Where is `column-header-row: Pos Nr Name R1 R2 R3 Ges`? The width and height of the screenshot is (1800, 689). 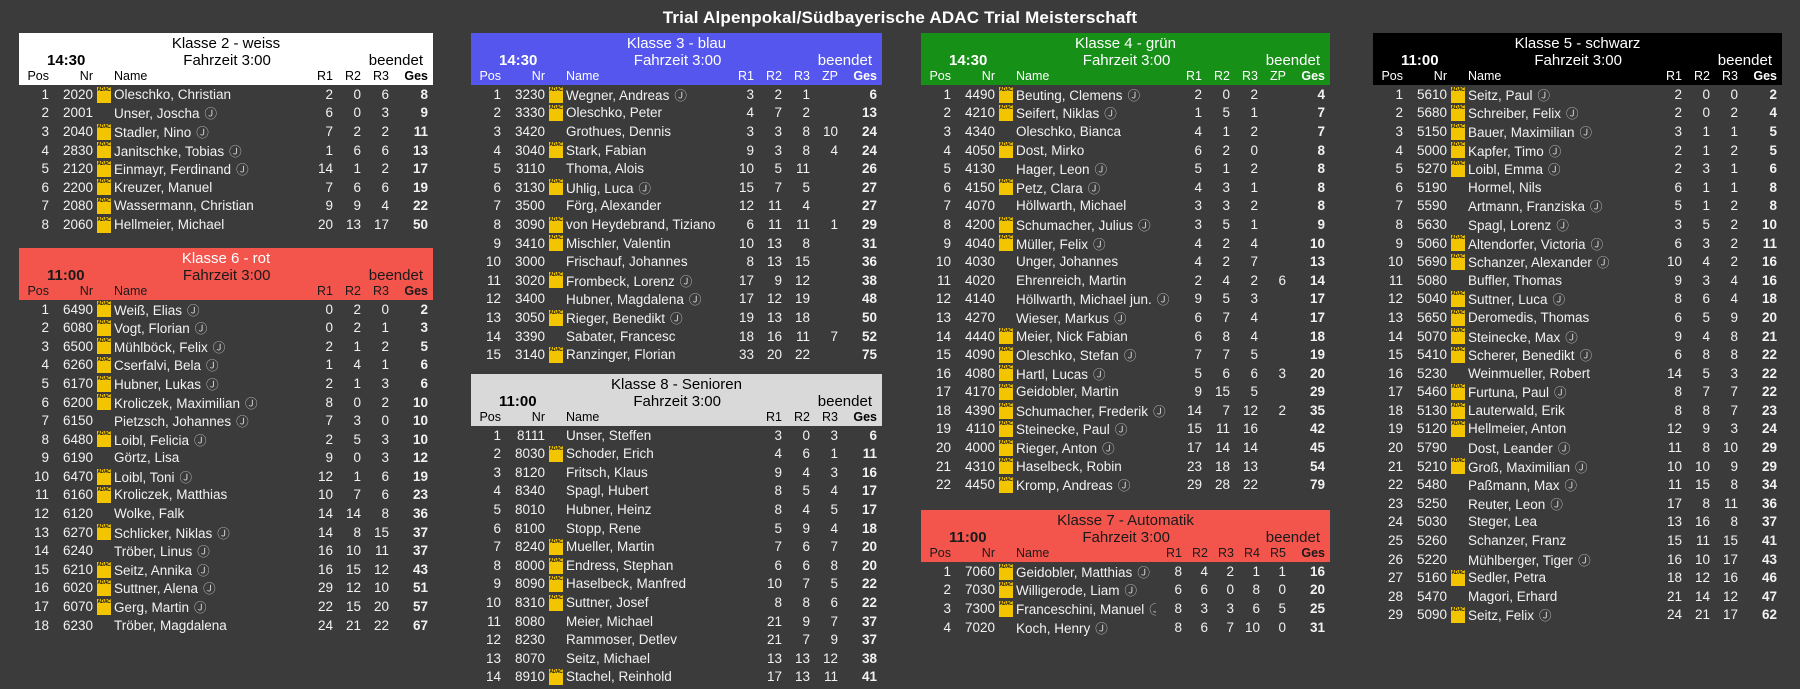
column-header-row: Pos Nr Name R1 R2 R3 Ges is located at coordinates (1577, 76).